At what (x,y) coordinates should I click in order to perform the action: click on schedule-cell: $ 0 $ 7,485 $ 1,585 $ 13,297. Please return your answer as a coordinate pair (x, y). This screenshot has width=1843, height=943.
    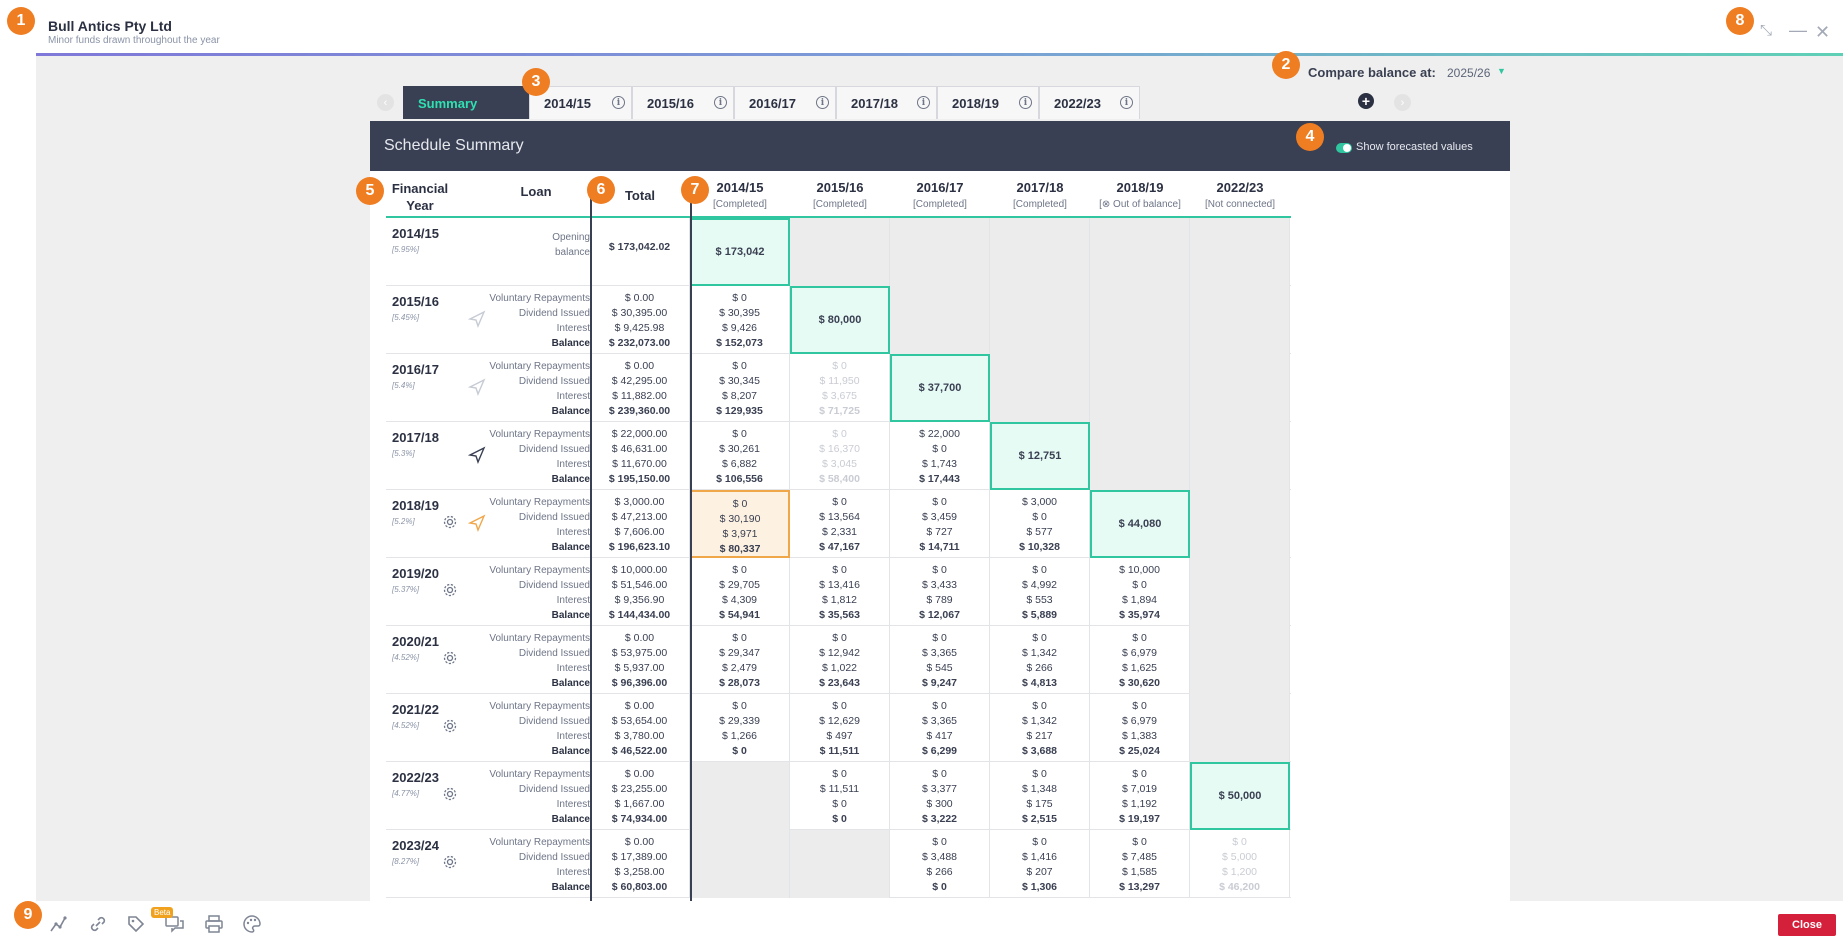
    Looking at the image, I should click on (1140, 864).